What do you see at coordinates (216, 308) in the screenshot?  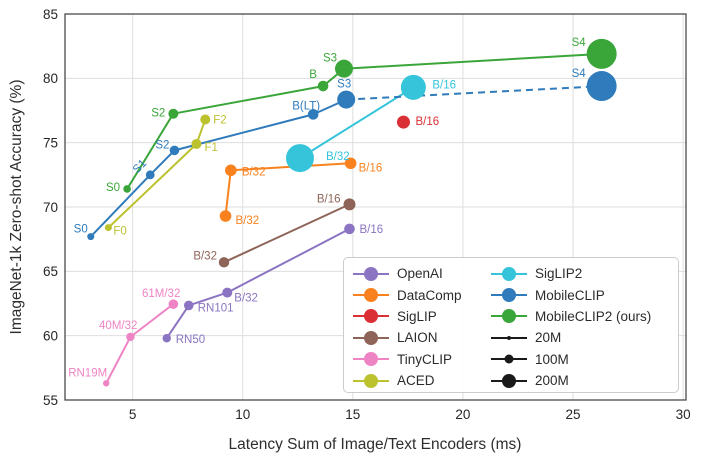 I see `point-label-OpenAI-RN101: RN101` at bounding box center [216, 308].